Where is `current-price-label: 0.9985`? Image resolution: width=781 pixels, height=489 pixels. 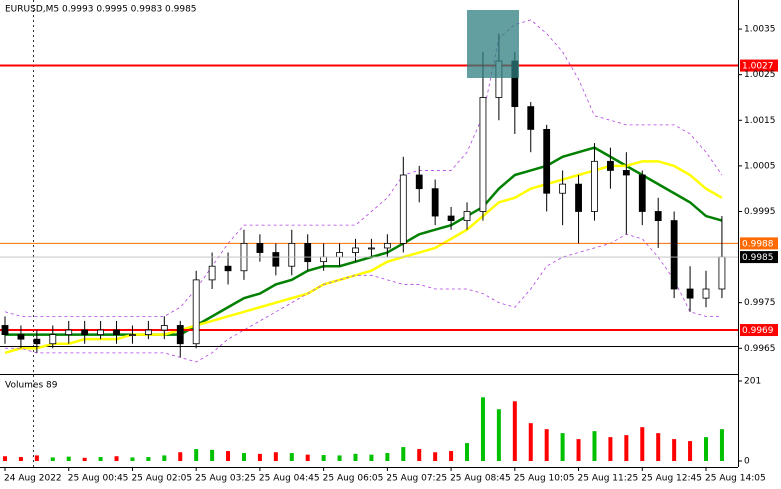 current-price-label: 0.9985 is located at coordinates (758, 258).